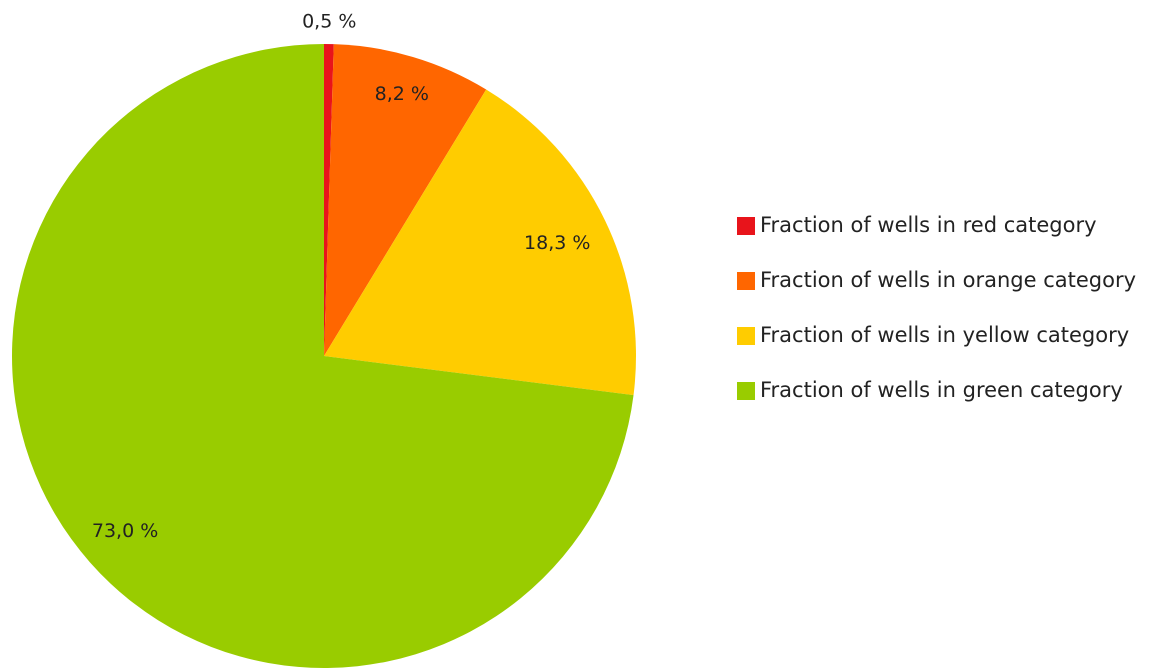  Describe the element at coordinates (125, 531) in the screenshot. I see `value-label: 73,0 %` at that location.